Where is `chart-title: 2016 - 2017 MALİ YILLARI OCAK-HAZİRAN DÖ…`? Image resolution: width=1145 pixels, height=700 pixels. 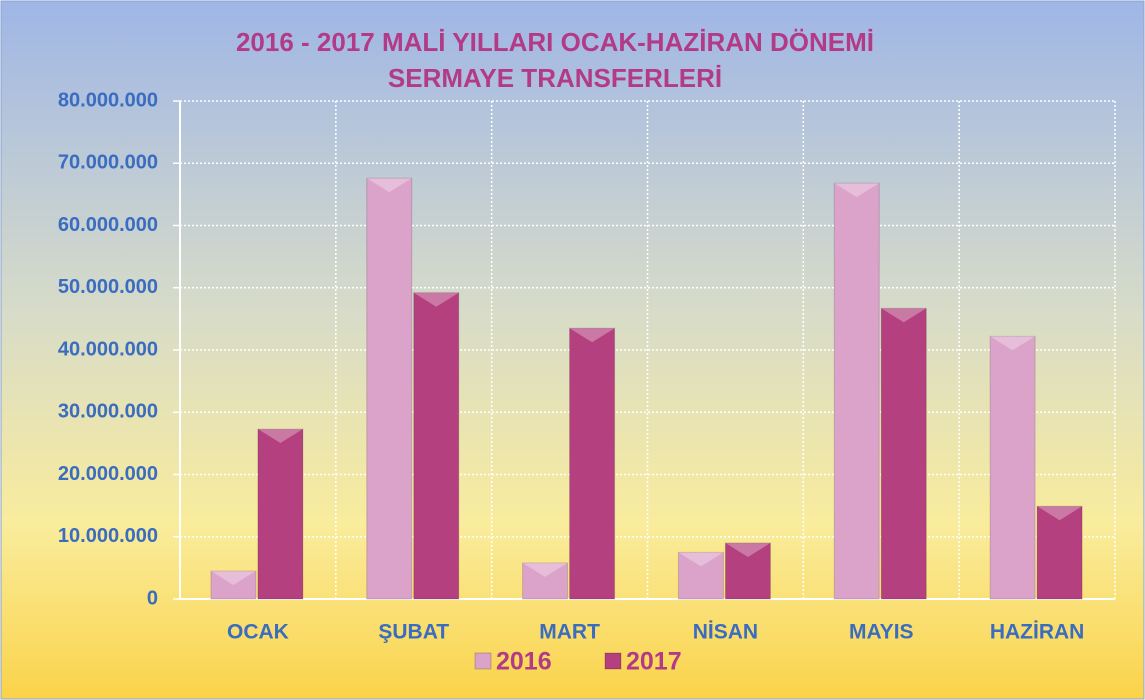
chart-title: 2016 - 2017 MALİ YILLARI OCAK-HAZİRAN DÖ… is located at coordinates (555, 42).